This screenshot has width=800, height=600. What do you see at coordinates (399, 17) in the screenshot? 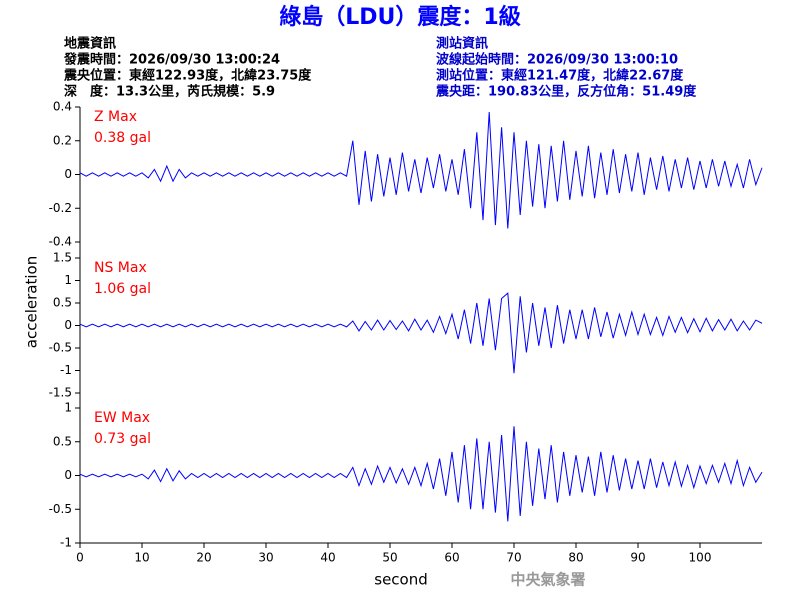
I see `title: 綠島（LDU）震度：1級` at bounding box center [399, 17].